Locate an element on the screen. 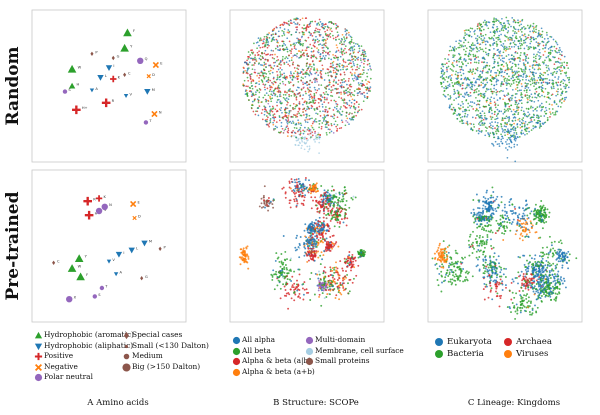 The image size is (600, 415). amino-point-label: T is located at coordinates (106, 287).